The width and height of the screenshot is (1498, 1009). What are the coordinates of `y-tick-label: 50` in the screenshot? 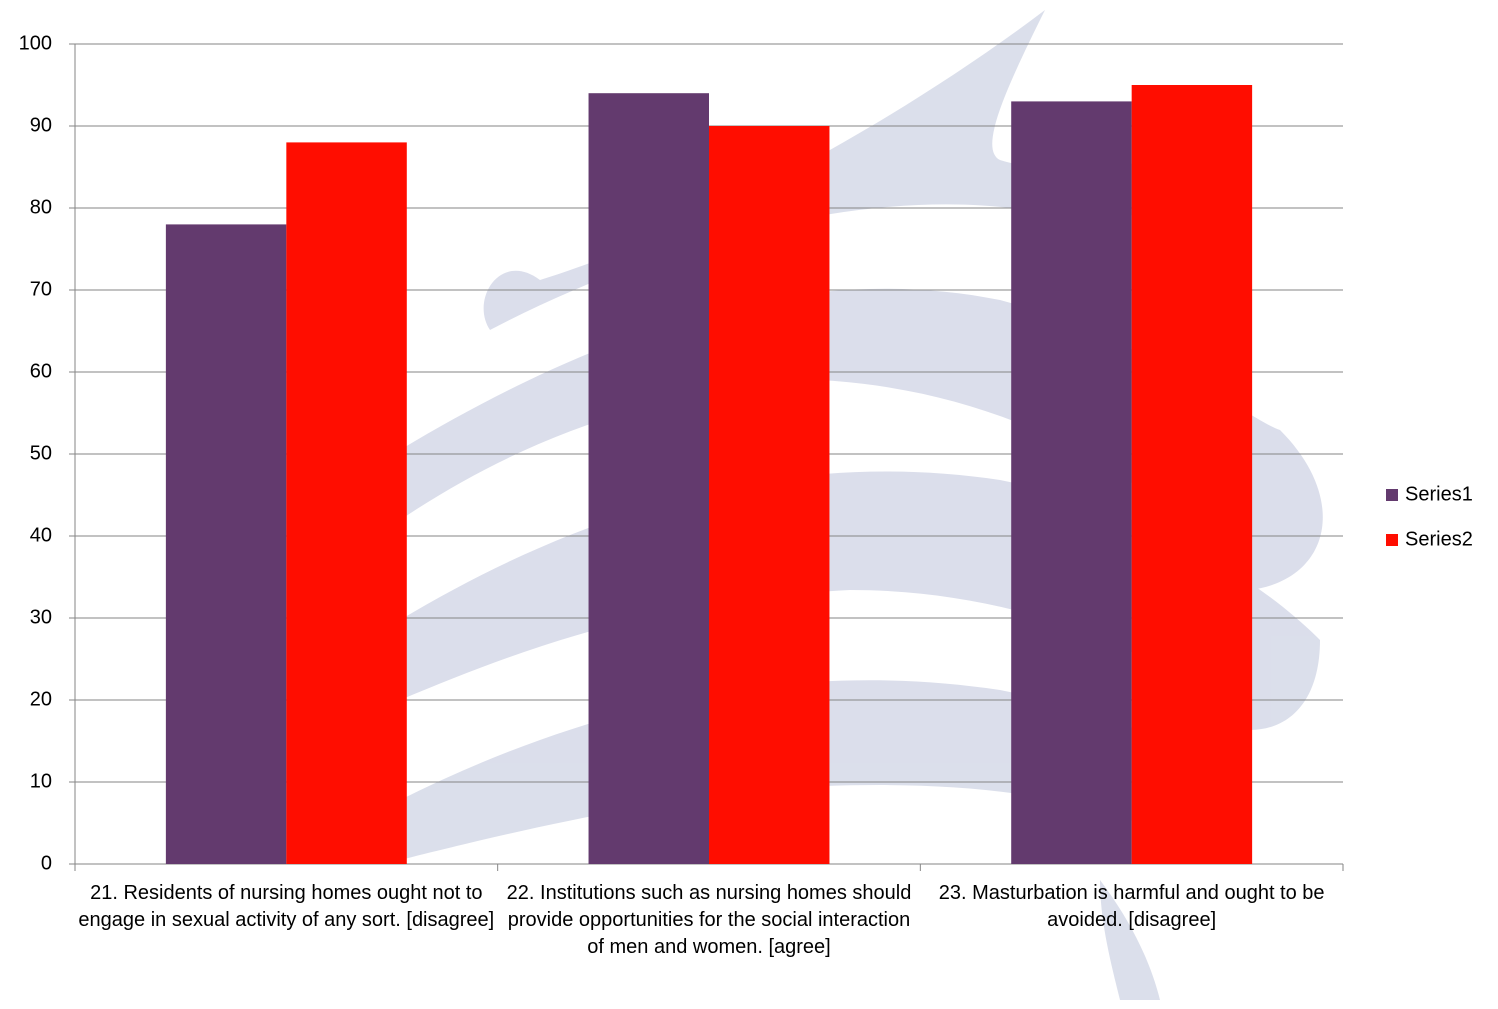 It's located at (41, 453).